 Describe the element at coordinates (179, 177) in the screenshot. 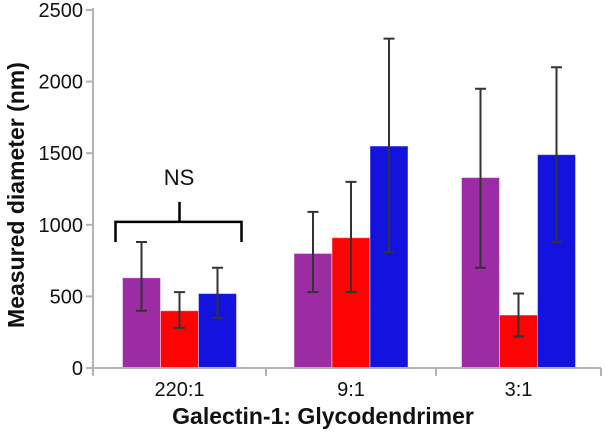

I see `ns-annotation-label: NS` at that location.